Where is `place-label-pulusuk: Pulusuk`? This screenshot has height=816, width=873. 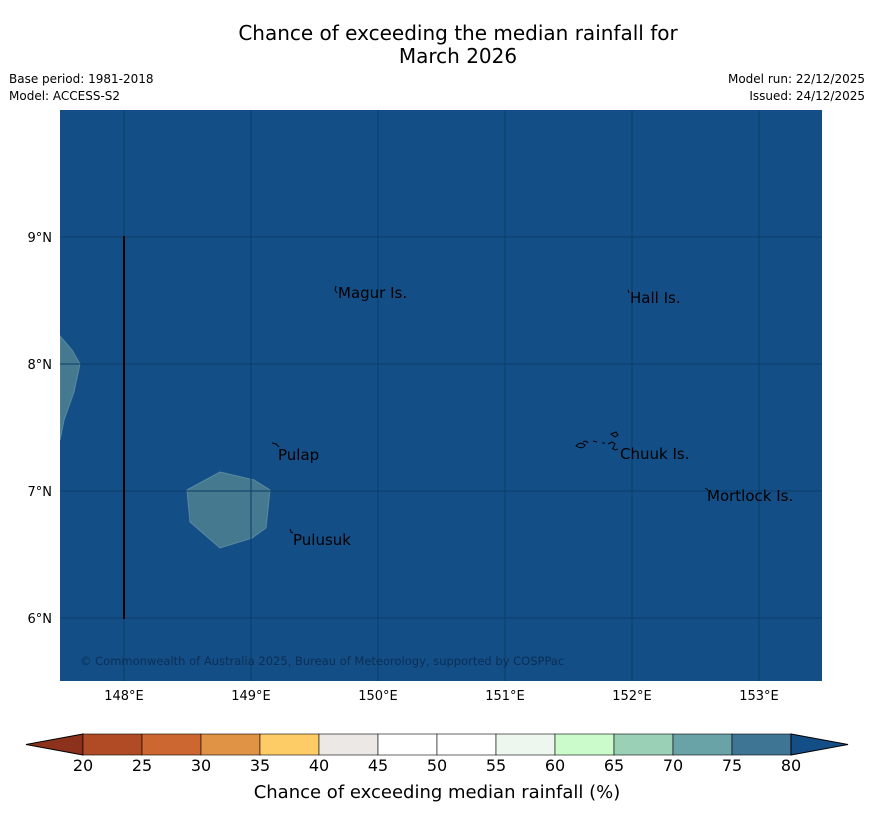 place-label-pulusuk: Pulusuk is located at coordinates (322, 540).